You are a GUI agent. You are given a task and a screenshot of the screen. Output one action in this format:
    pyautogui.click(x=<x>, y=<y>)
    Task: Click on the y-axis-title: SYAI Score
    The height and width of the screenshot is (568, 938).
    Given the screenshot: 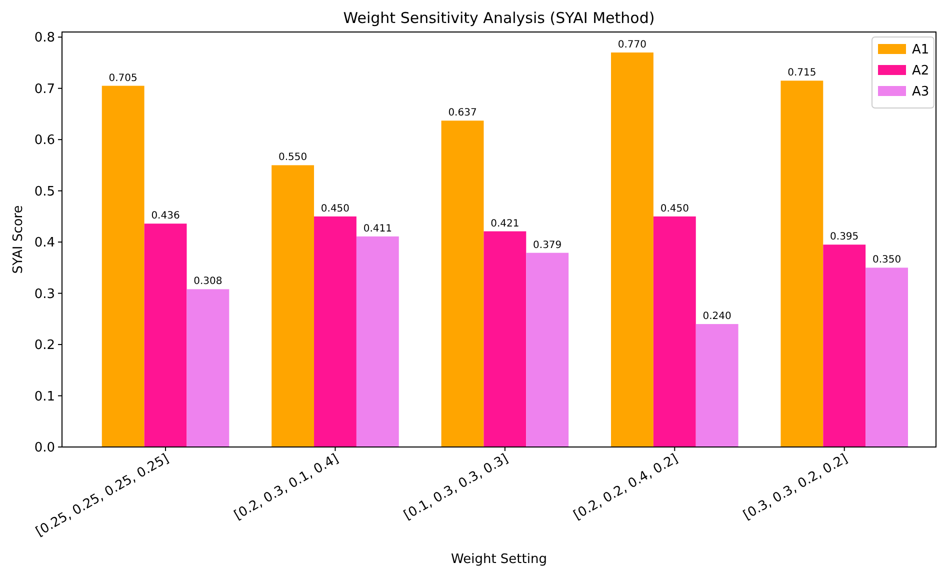 What is the action you would take?
    pyautogui.click(x=18, y=239)
    